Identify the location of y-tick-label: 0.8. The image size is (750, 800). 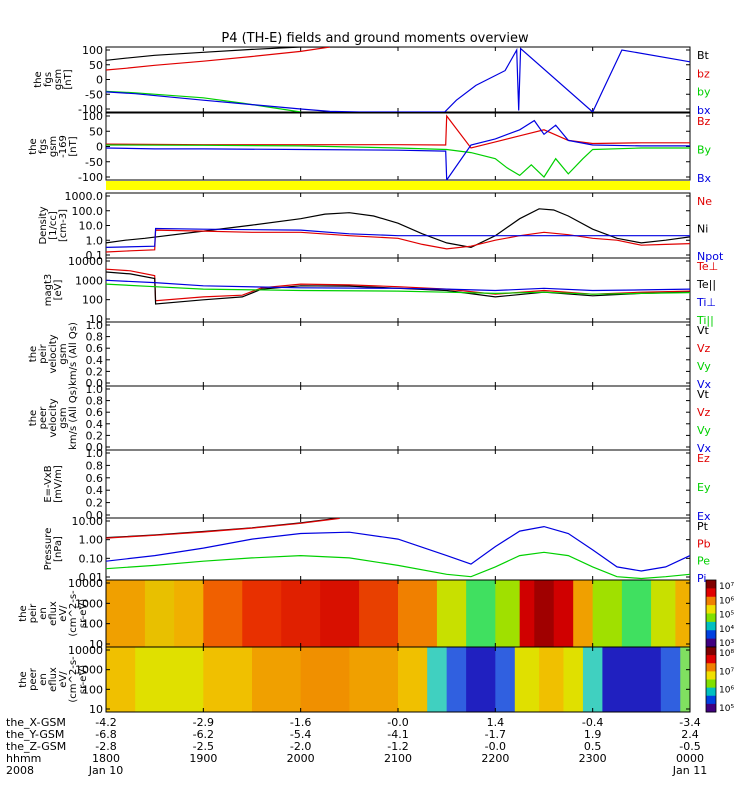
(95, 401).